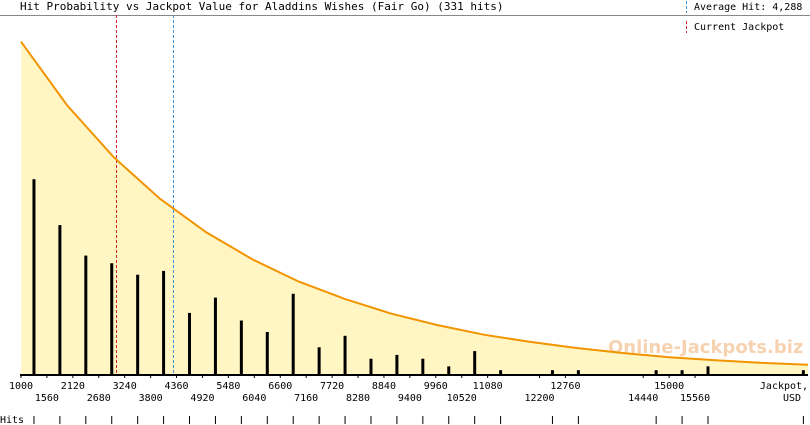  Describe the element at coordinates (384, 386) in the screenshot. I see `x-tick-label: 8840` at that location.